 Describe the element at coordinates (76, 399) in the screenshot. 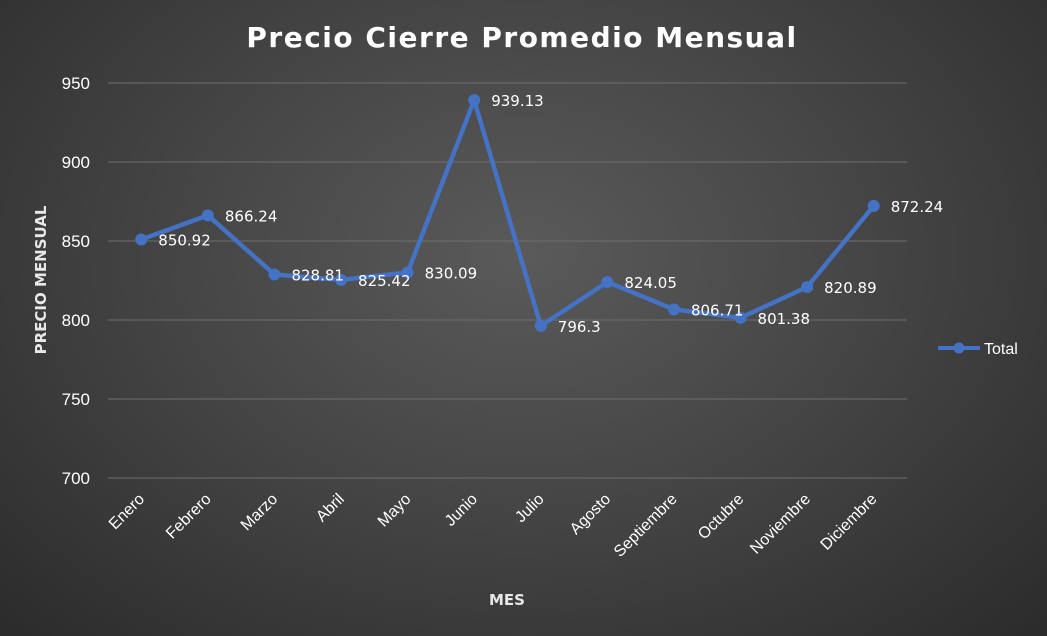

I see `y-tick-label: 750` at that location.